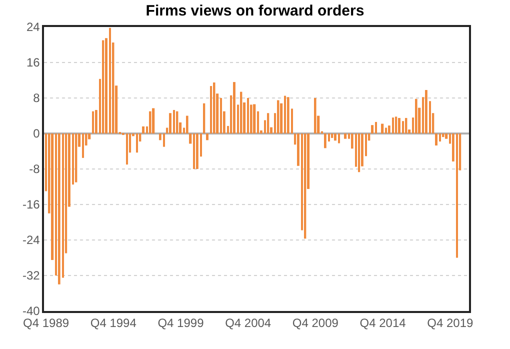  What do you see at coordinates (181, 323) in the screenshot?
I see `x-tick-label: Q4 1999` at bounding box center [181, 323].